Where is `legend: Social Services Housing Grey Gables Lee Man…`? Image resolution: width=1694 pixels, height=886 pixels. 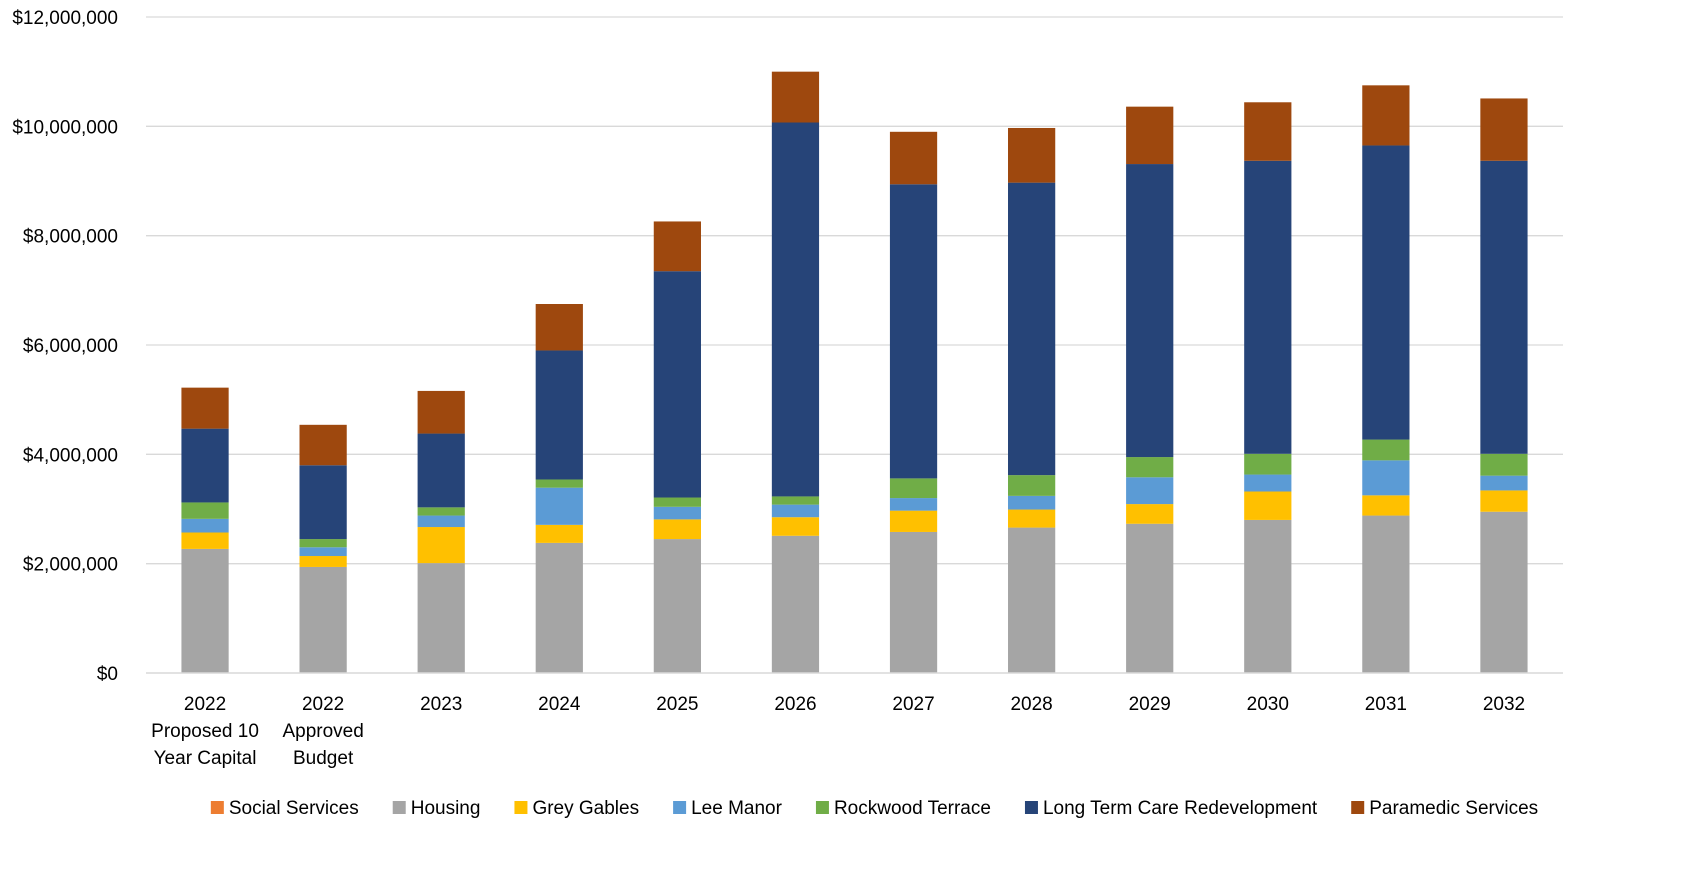 legend: Social Services Housing Grey Gables Lee Man… is located at coordinates (874, 808).